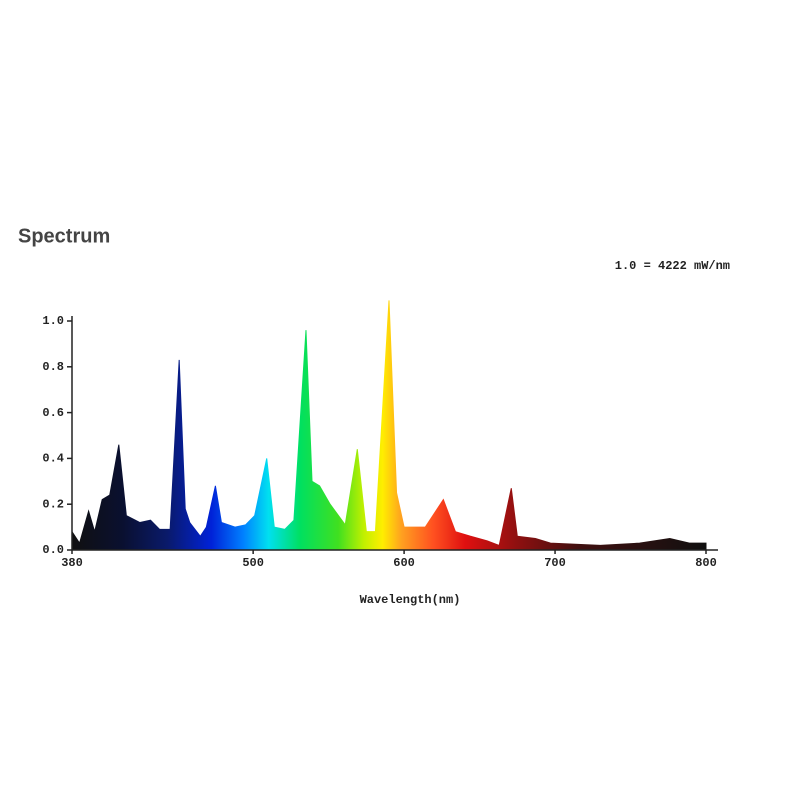  What do you see at coordinates (672, 266) in the screenshot?
I see `annotation: 1.0 = 4222 mW/nm` at bounding box center [672, 266].